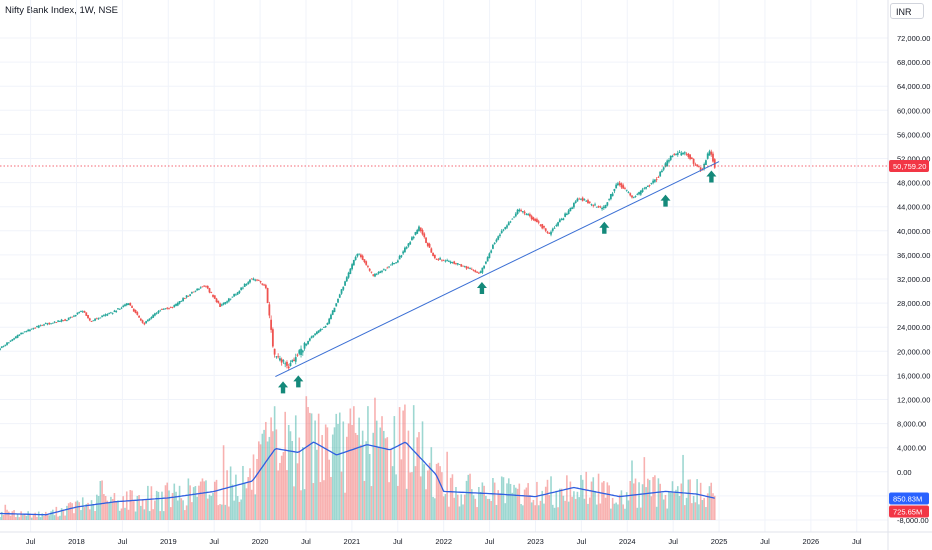 Image resolution: width=932 pixels, height=550 pixels. Describe the element at coordinates (711, 176) in the screenshot. I see `support-arrow-icon` at that location.